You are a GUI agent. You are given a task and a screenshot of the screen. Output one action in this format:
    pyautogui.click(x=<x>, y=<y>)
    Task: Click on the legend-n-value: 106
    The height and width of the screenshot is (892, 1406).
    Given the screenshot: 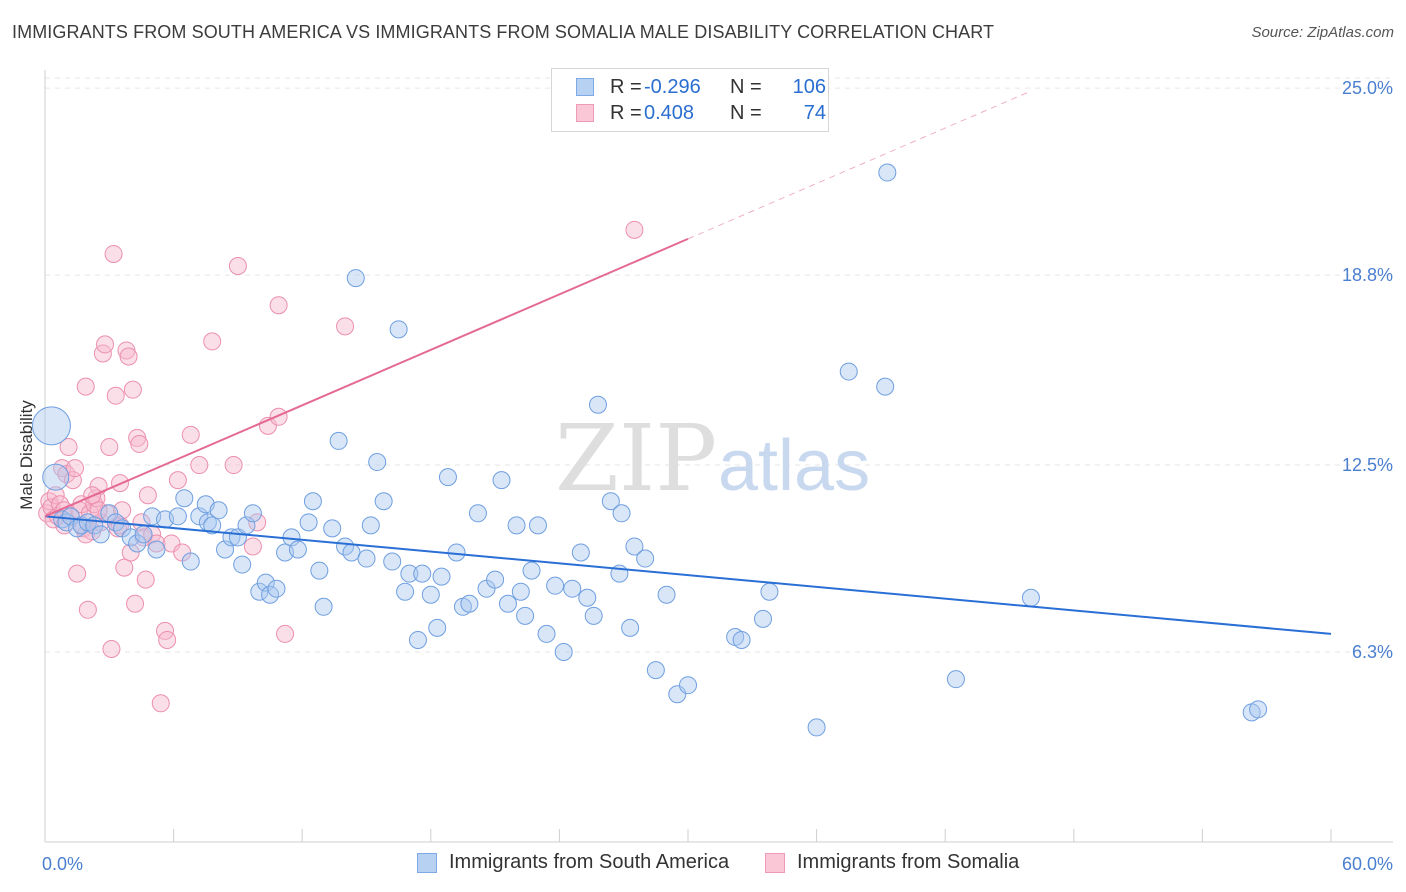 What is the action you would take?
    pyautogui.click(x=809, y=87)
    